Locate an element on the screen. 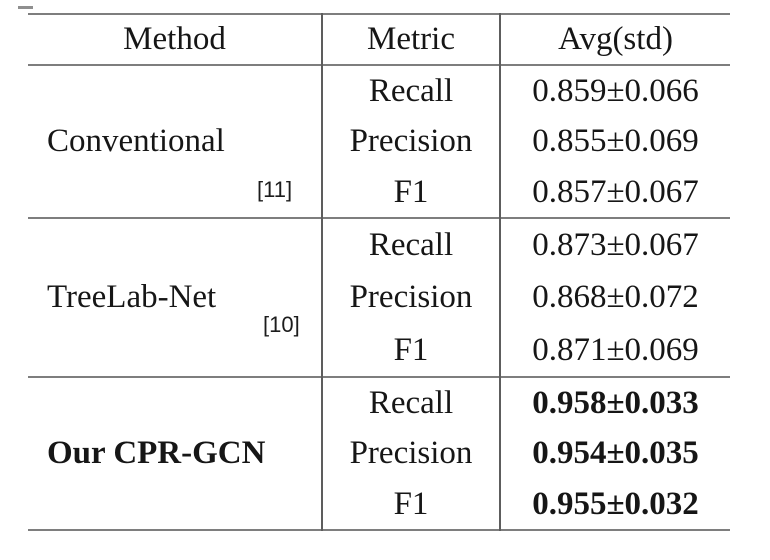  table-row: Precision 0.855±0.069 is located at coordinates (379, 141).